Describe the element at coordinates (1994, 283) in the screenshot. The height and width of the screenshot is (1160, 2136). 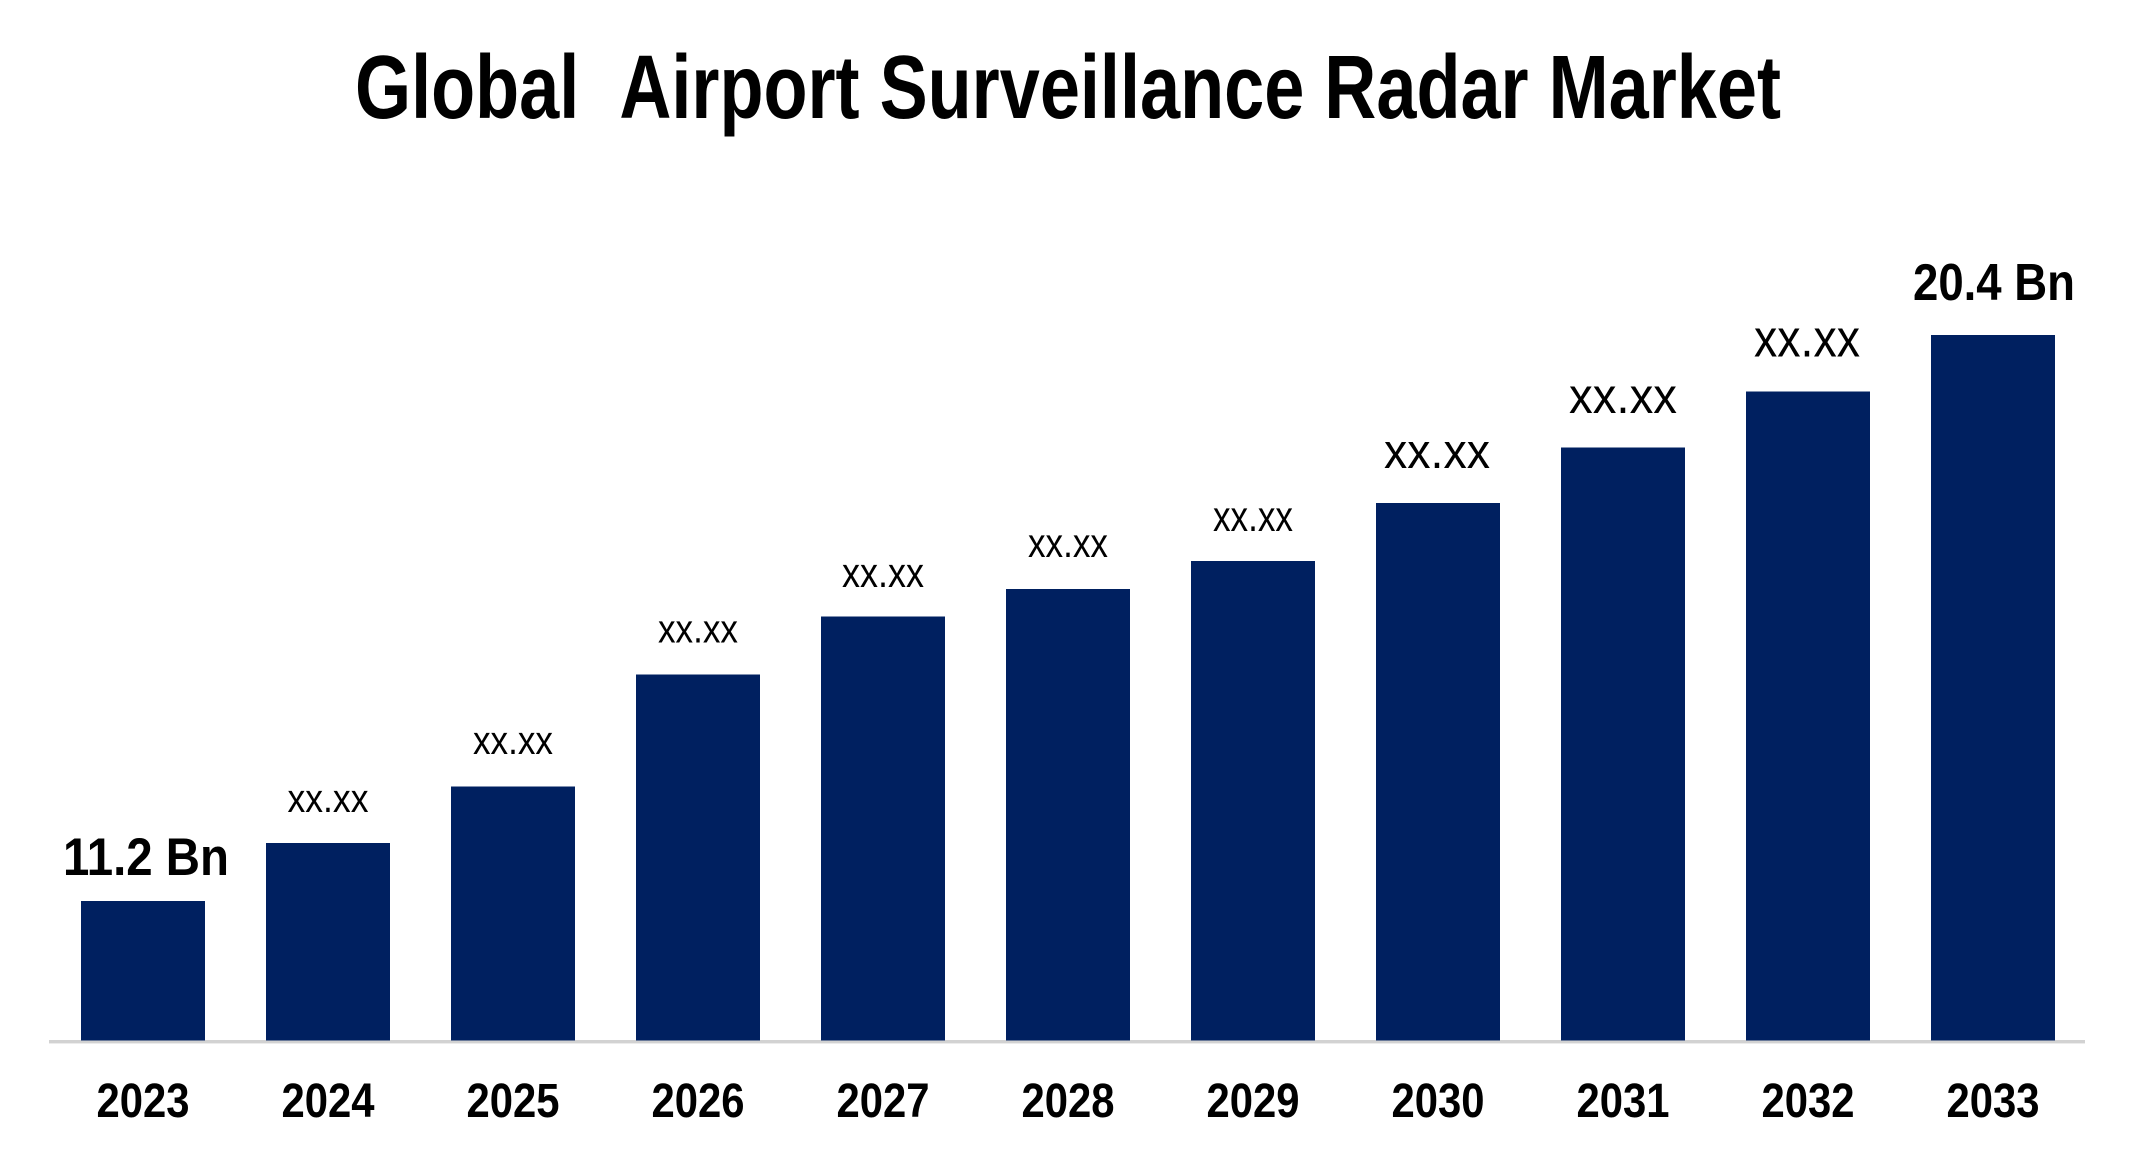
I see `svg-text: 20.4 Bn` at that location.